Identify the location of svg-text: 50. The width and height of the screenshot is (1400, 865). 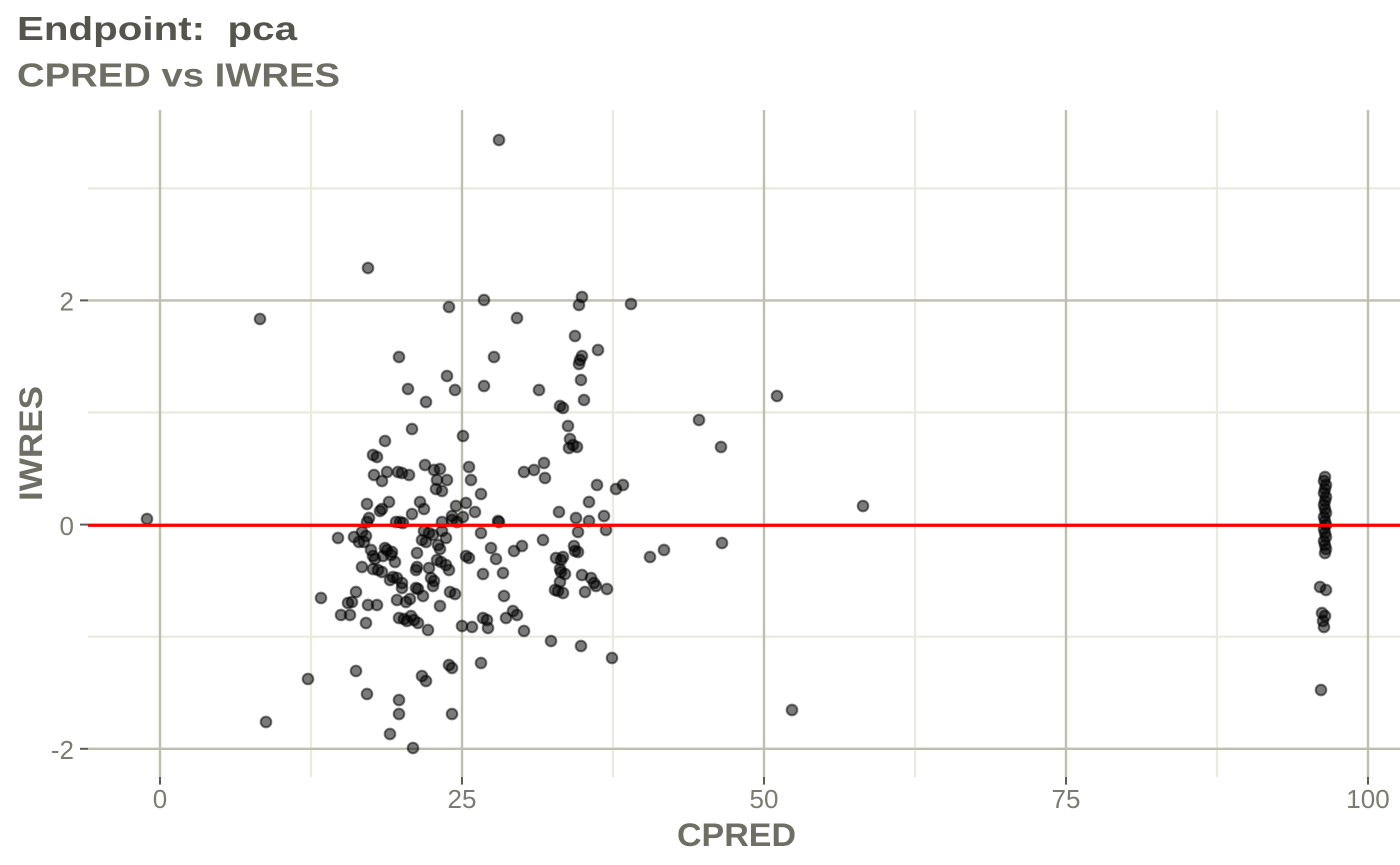
(764, 799).